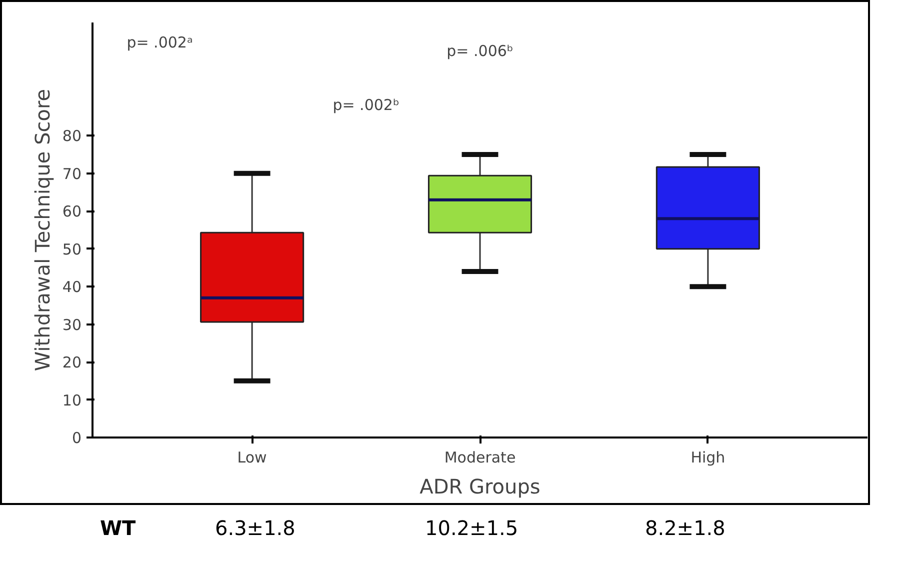 Image resolution: width=905 pixels, height=588 pixels. Describe the element at coordinates (159, 43) in the screenshot. I see `annotation: p= .002ᵃ` at that location.